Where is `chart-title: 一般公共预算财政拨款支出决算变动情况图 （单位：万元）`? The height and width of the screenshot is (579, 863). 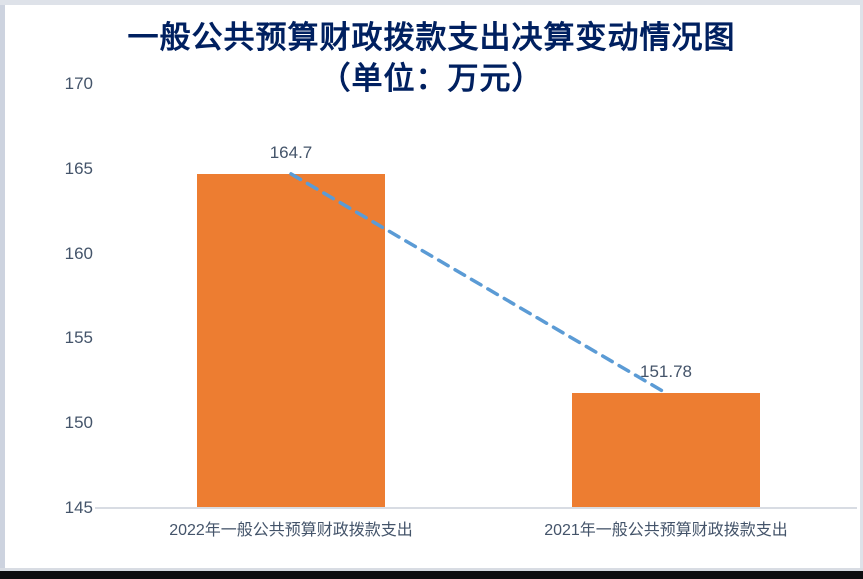
chart-title: 一般公共预算财政拨款支出决算变动情况图 （单位：万元） is located at coordinates (431, 59).